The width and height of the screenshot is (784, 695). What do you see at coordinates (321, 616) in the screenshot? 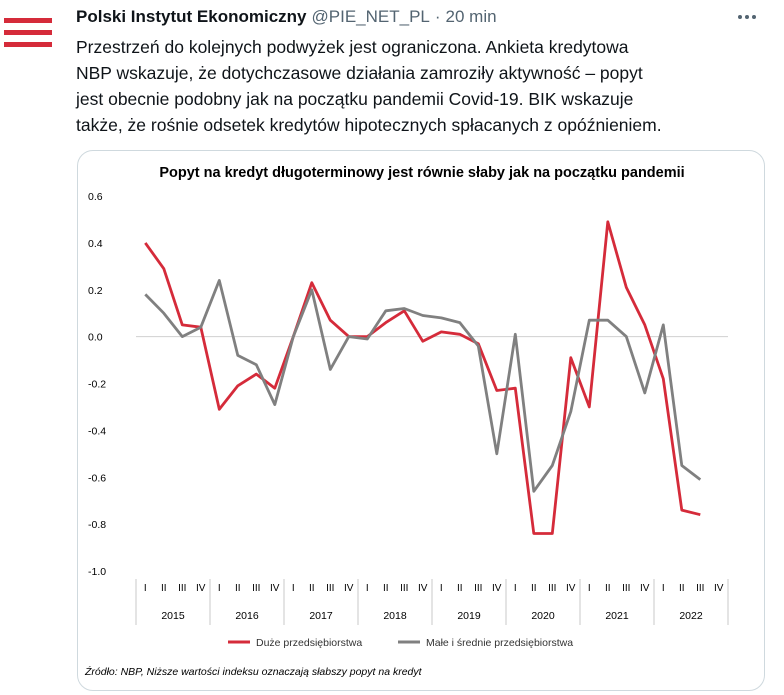
I see `x-tick-label-year: 2017` at bounding box center [321, 616].